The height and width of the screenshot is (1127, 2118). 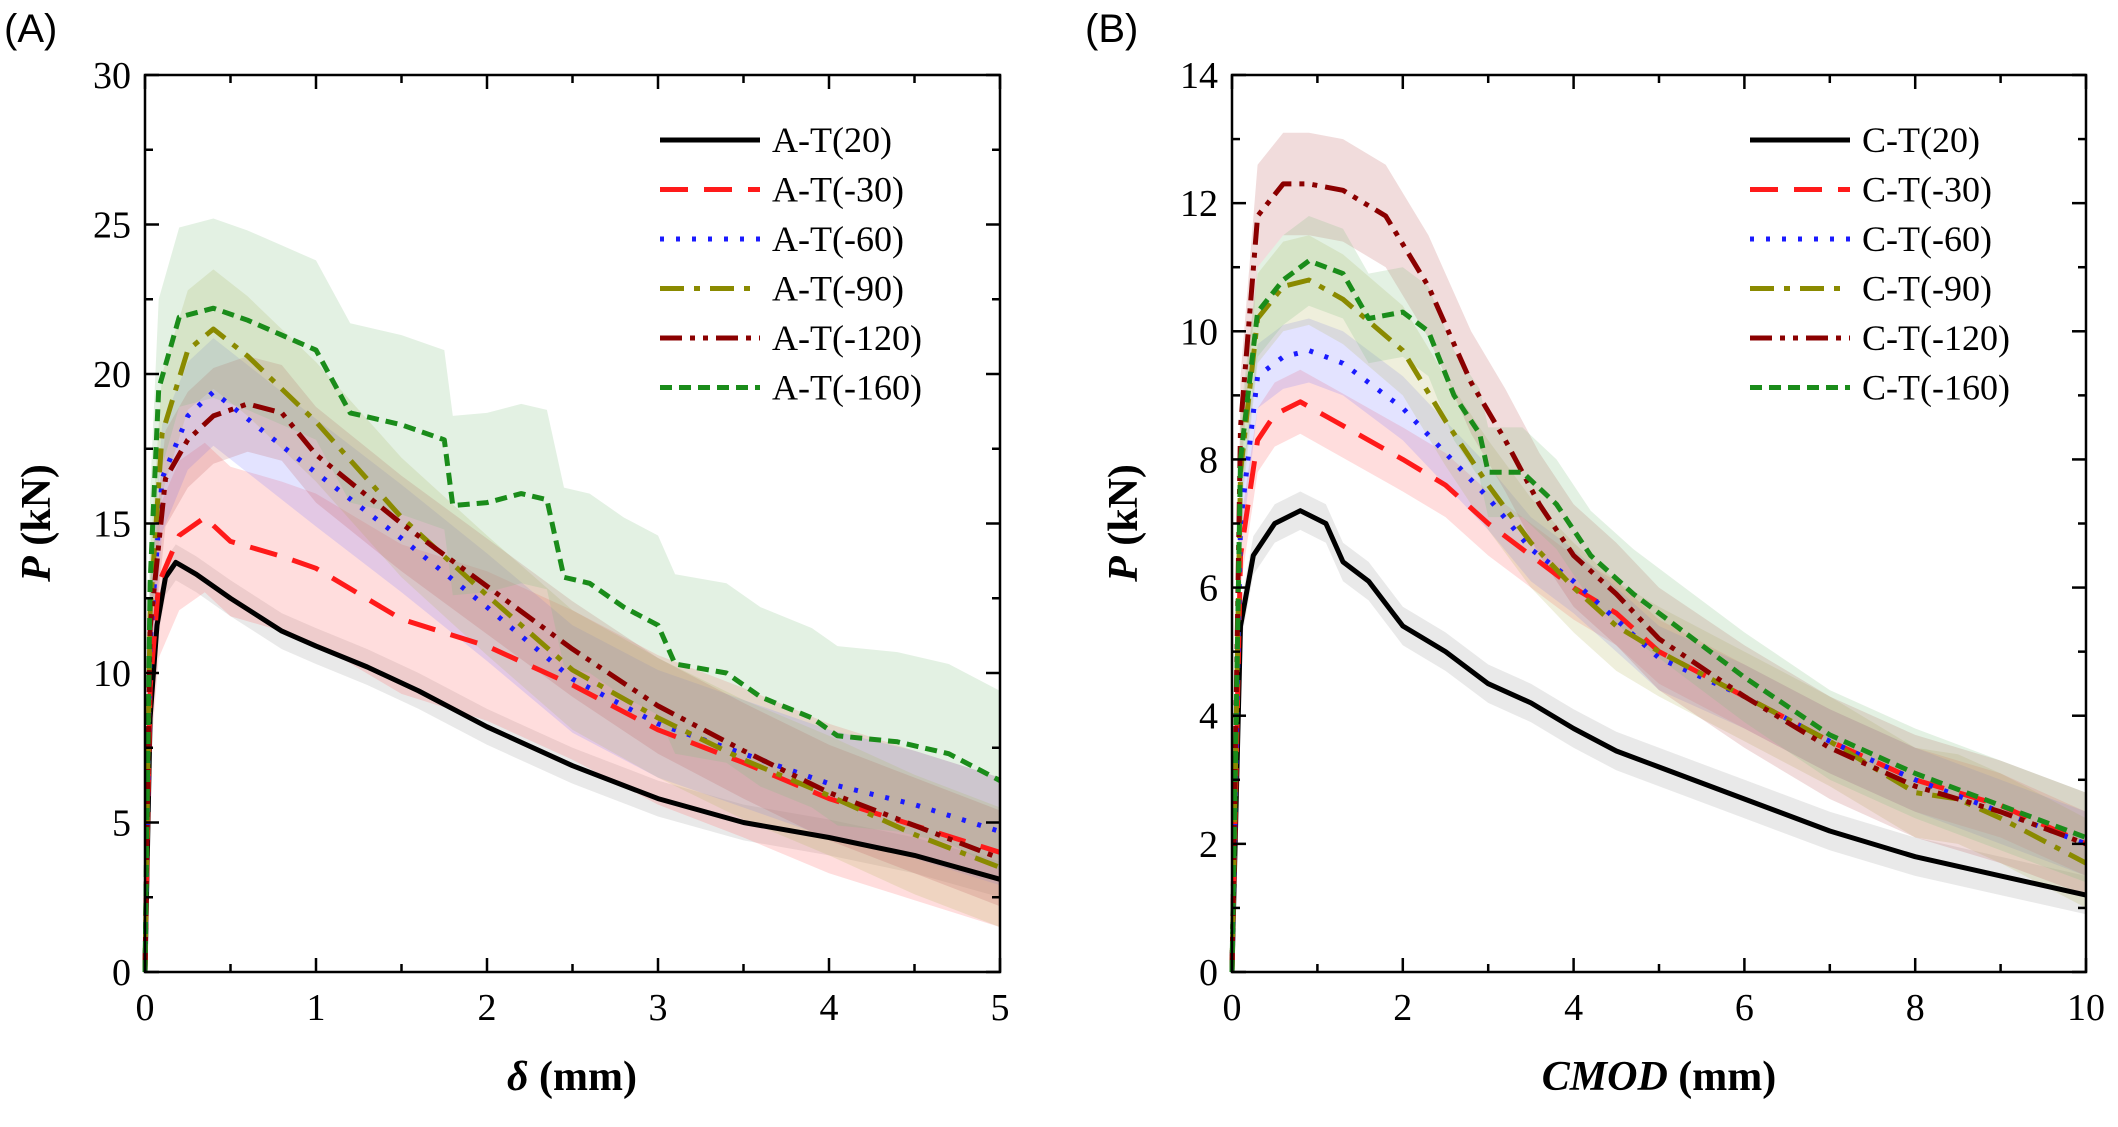 I want to click on panel-a-ytick-label: 30, so click(x=112, y=76).